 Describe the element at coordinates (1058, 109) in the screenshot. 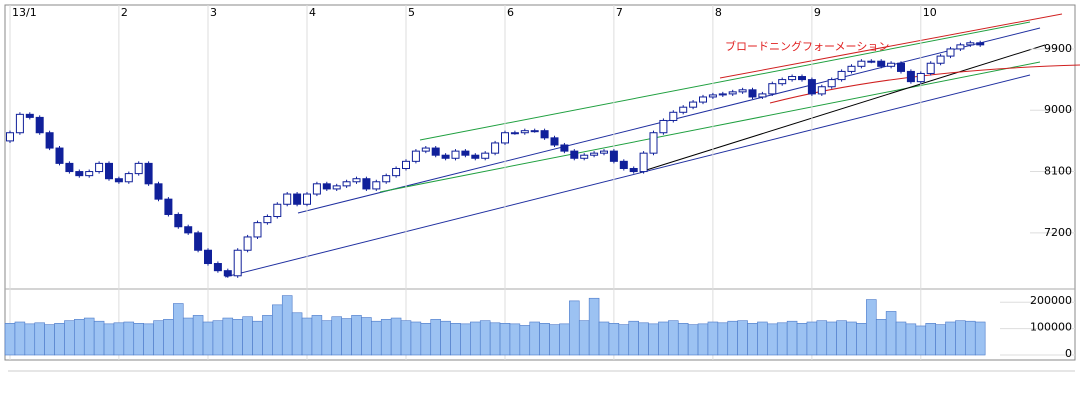

I see `y-tick-label: 9000` at that location.